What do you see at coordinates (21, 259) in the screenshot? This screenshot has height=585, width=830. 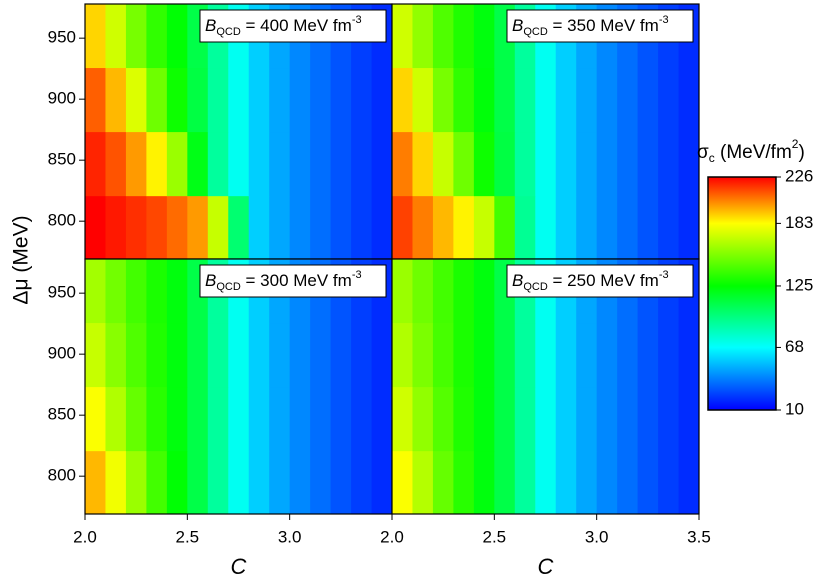 I see `y-axis-label: Δμ (MeV)` at bounding box center [21, 259].